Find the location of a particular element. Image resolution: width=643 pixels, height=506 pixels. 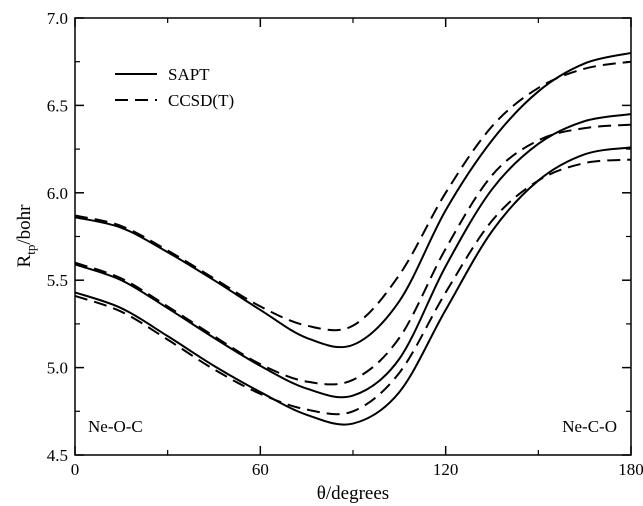

annotation-ne-c-o: Ne-C-O is located at coordinates (589, 426).